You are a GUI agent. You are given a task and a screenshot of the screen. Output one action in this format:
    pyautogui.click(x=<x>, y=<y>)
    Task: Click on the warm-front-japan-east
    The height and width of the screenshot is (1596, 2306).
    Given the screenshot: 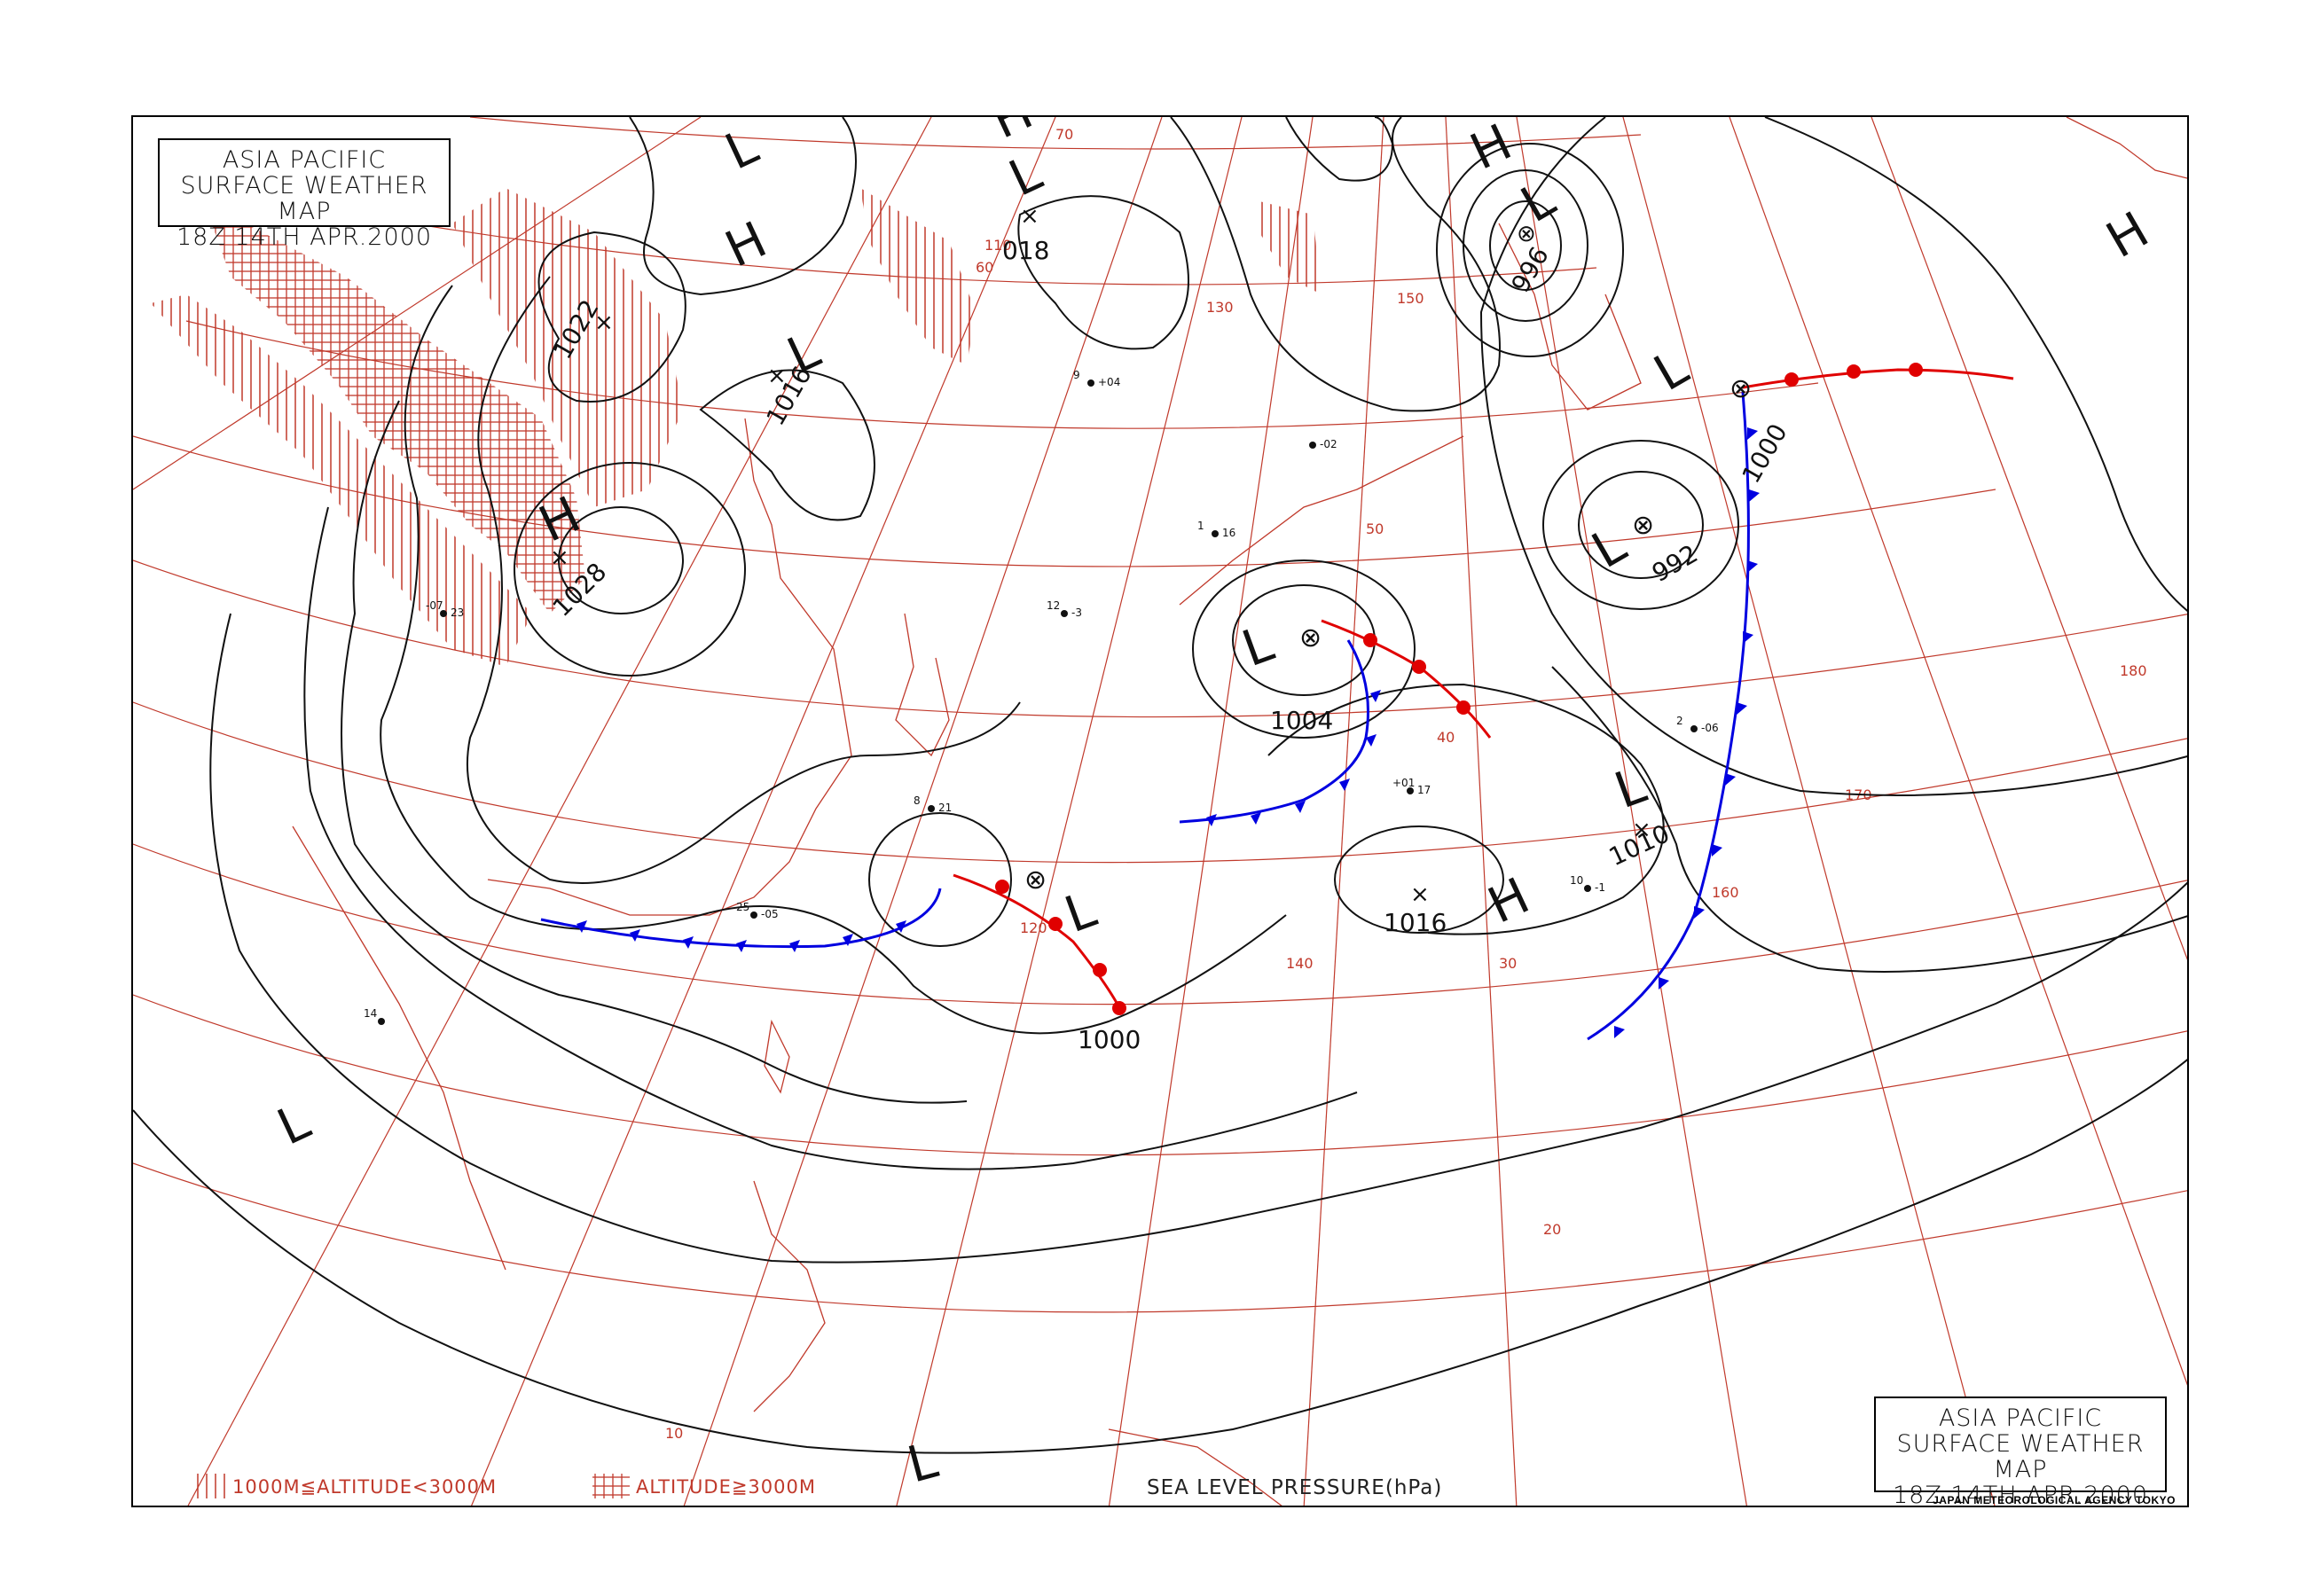 What is the action you would take?
    pyautogui.click(x=1406, y=679)
    